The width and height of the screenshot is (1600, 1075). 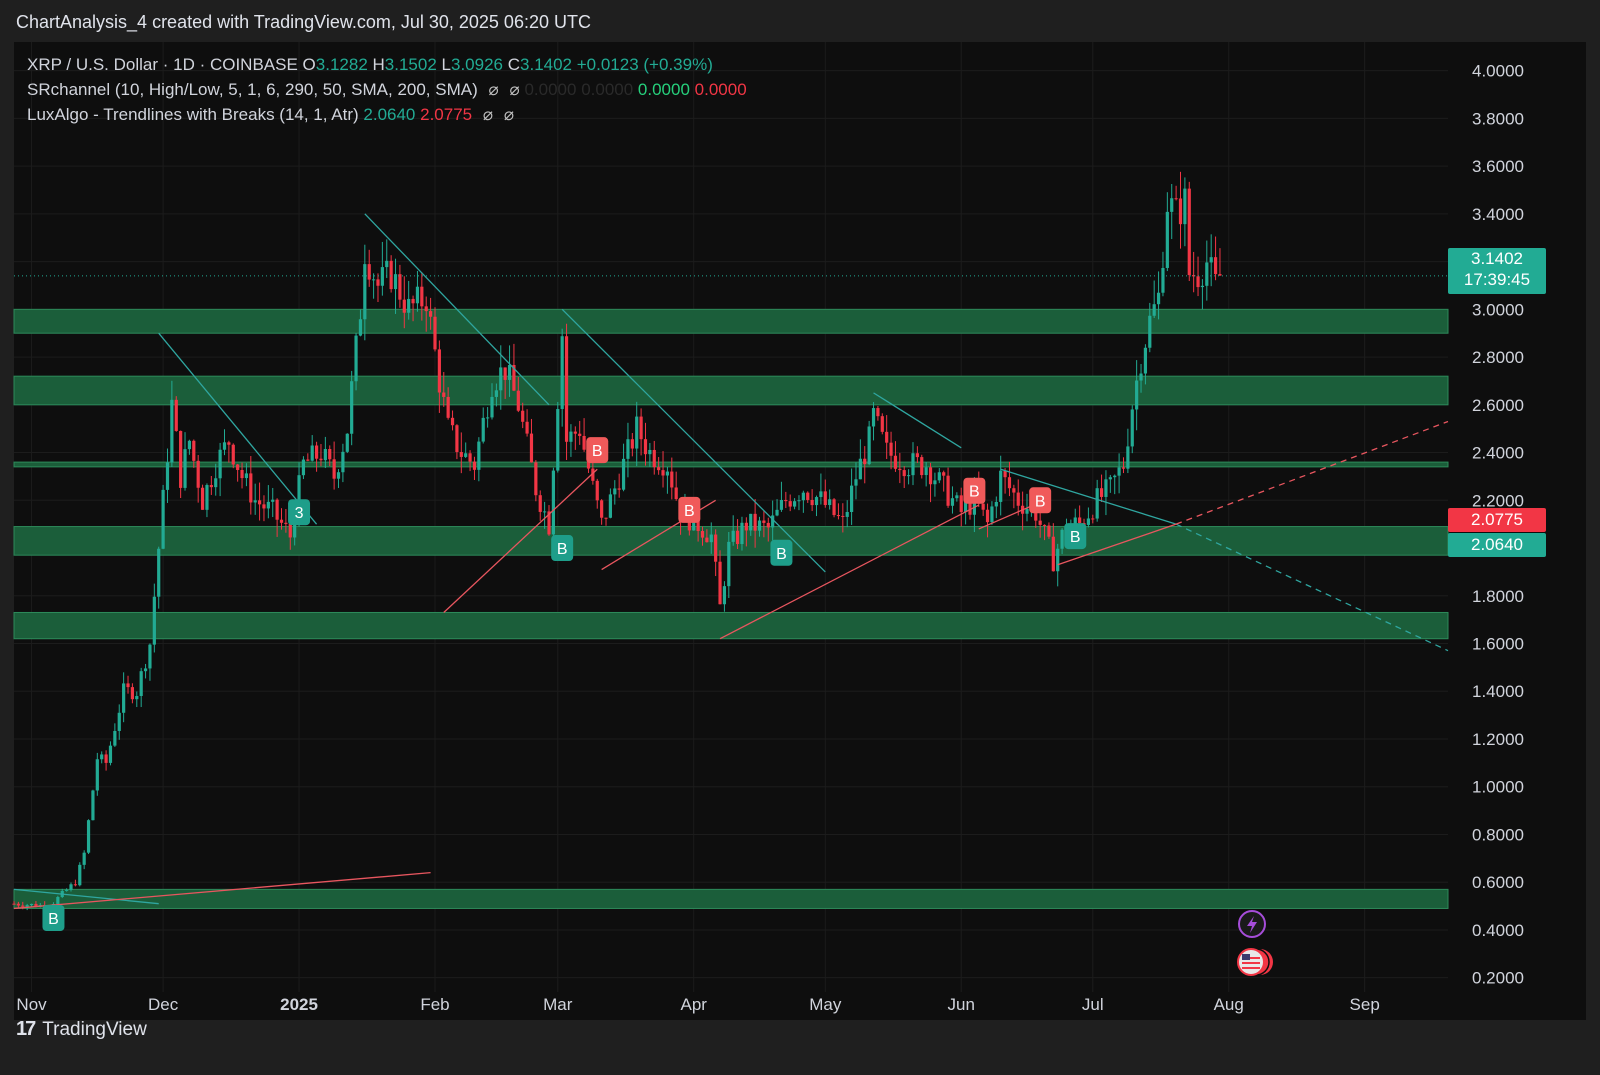 What do you see at coordinates (558, 1004) in the screenshot?
I see `x-tick-label: Mar` at bounding box center [558, 1004].